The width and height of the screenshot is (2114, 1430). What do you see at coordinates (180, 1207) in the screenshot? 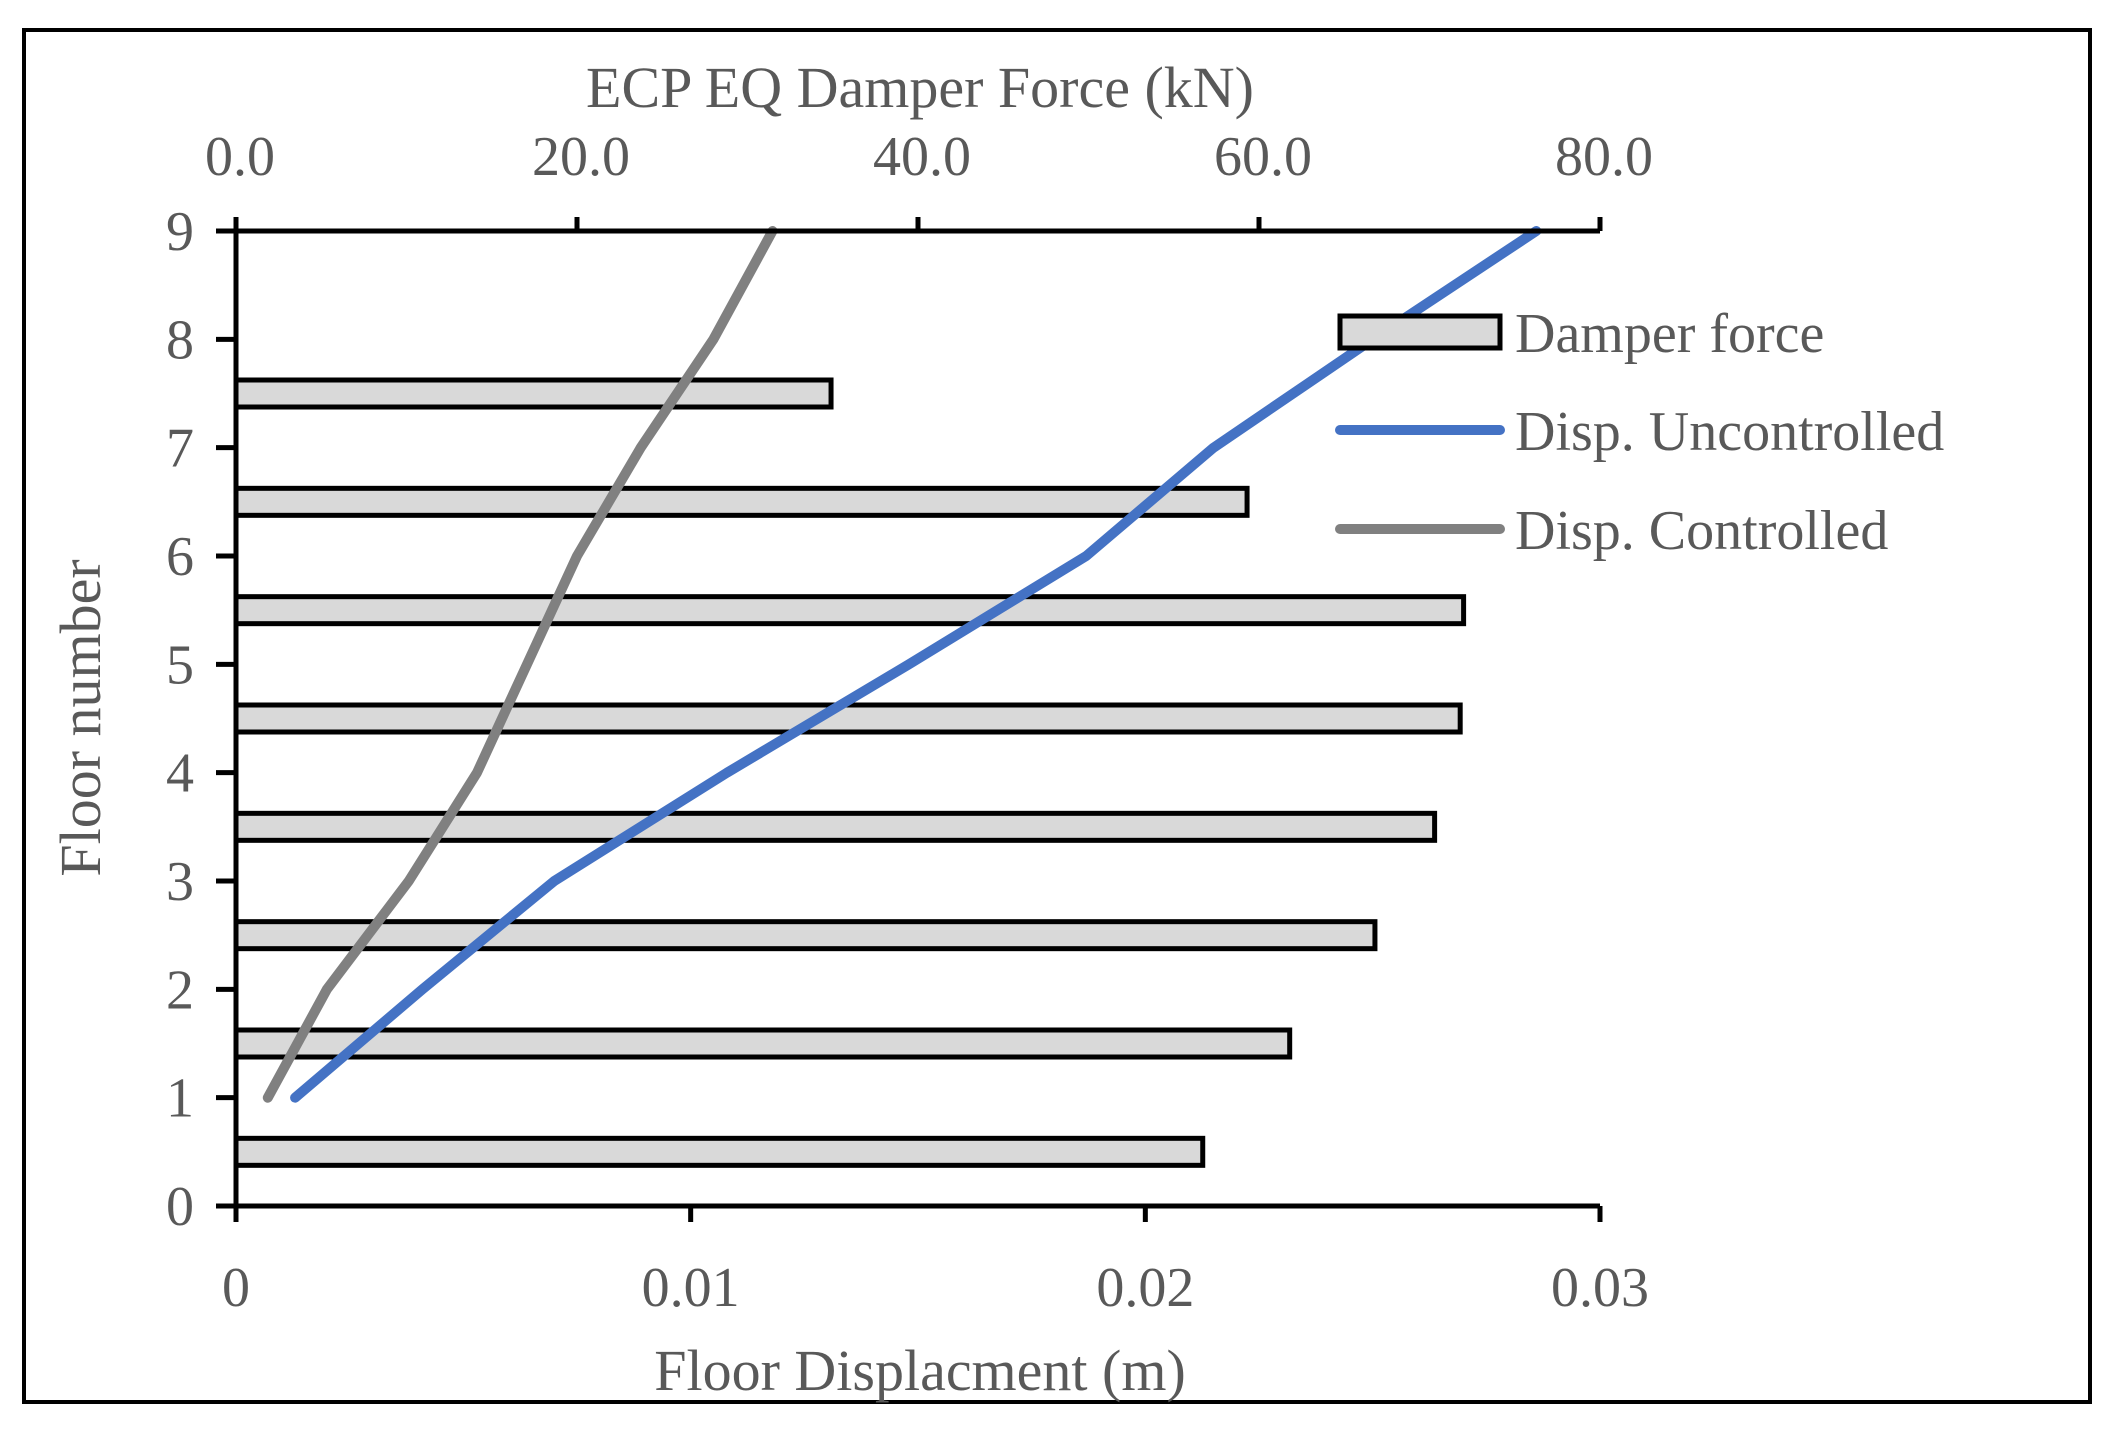
I see `y-tick-label: 0` at bounding box center [180, 1207].